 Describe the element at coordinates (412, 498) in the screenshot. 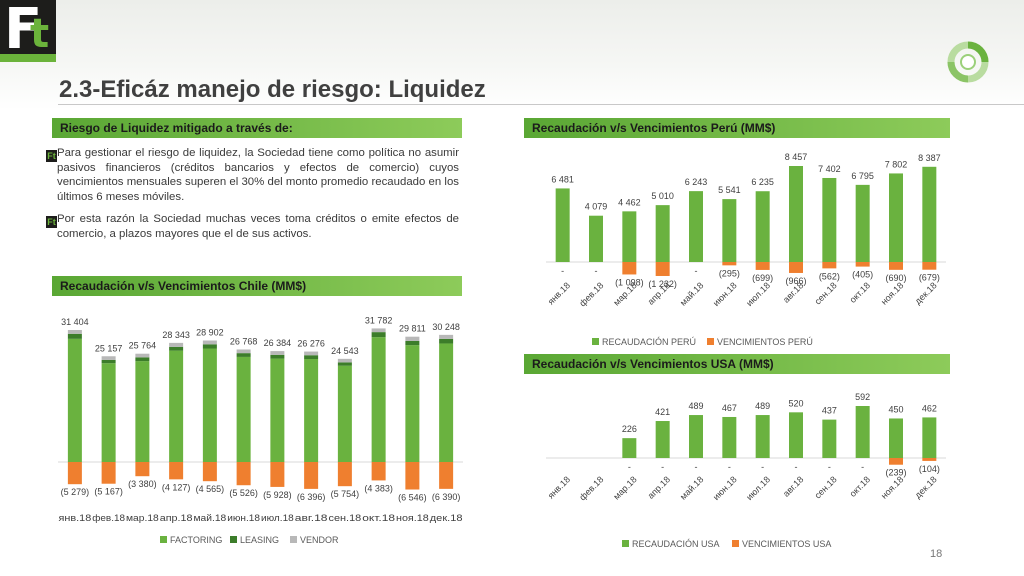

I see `data-label: (6 546)` at that location.